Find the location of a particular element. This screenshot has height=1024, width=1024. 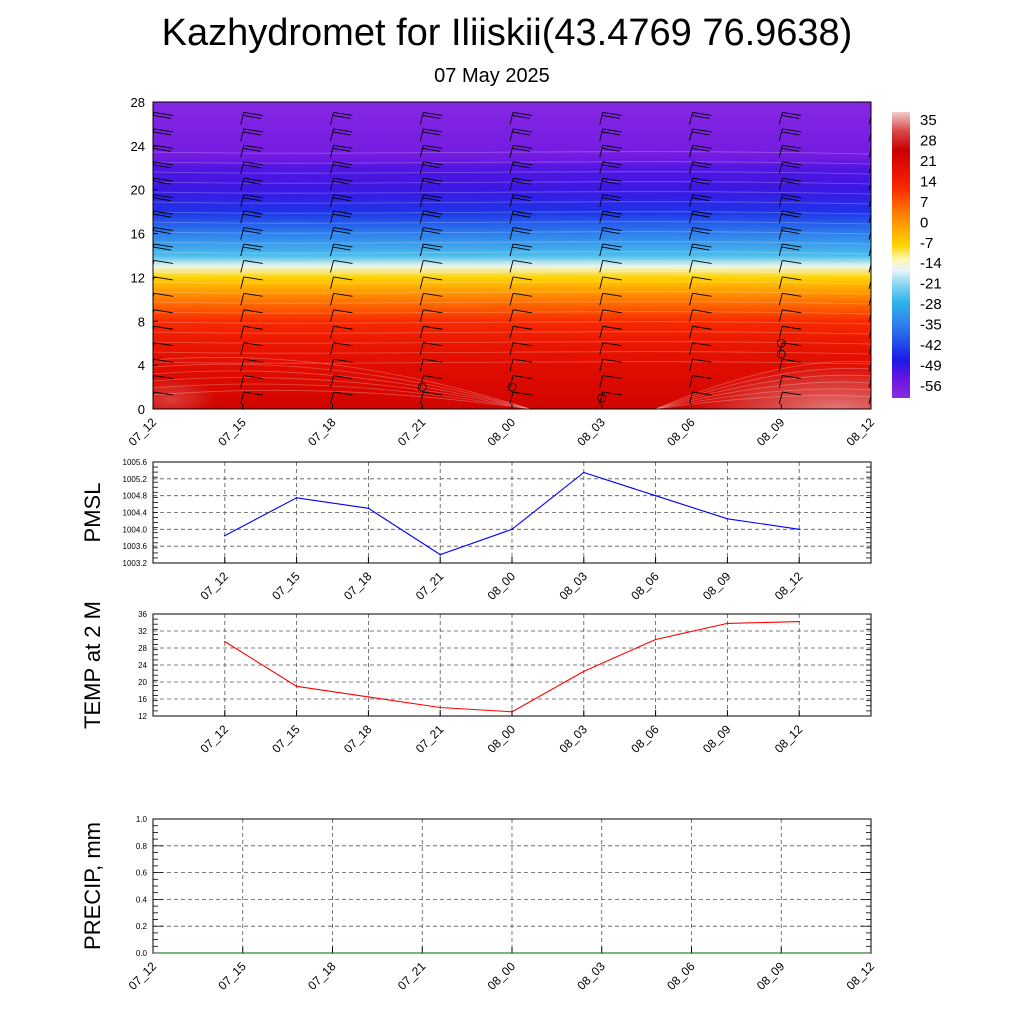

x-tick-label: 08_12 is located at coordinates (861, 976).